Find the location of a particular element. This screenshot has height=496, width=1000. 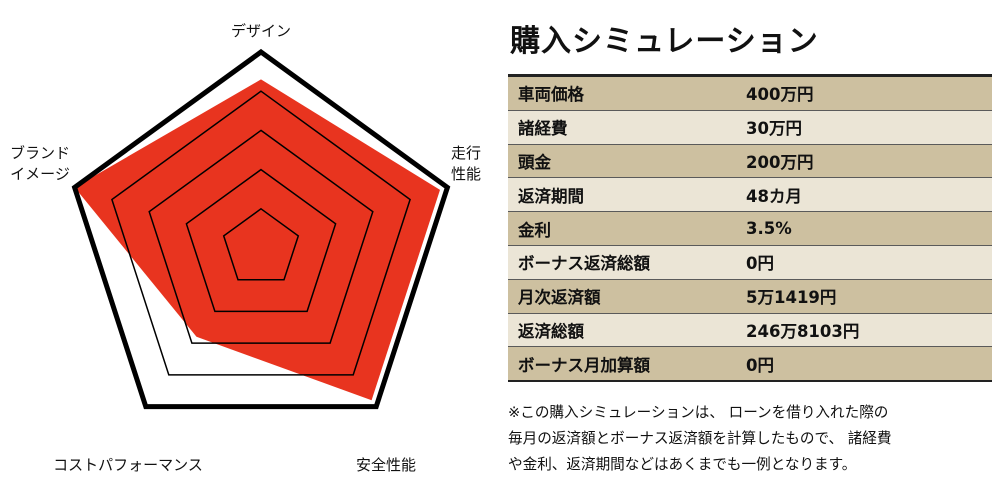

row-label: 金利 is located at coordinates (622, 228).